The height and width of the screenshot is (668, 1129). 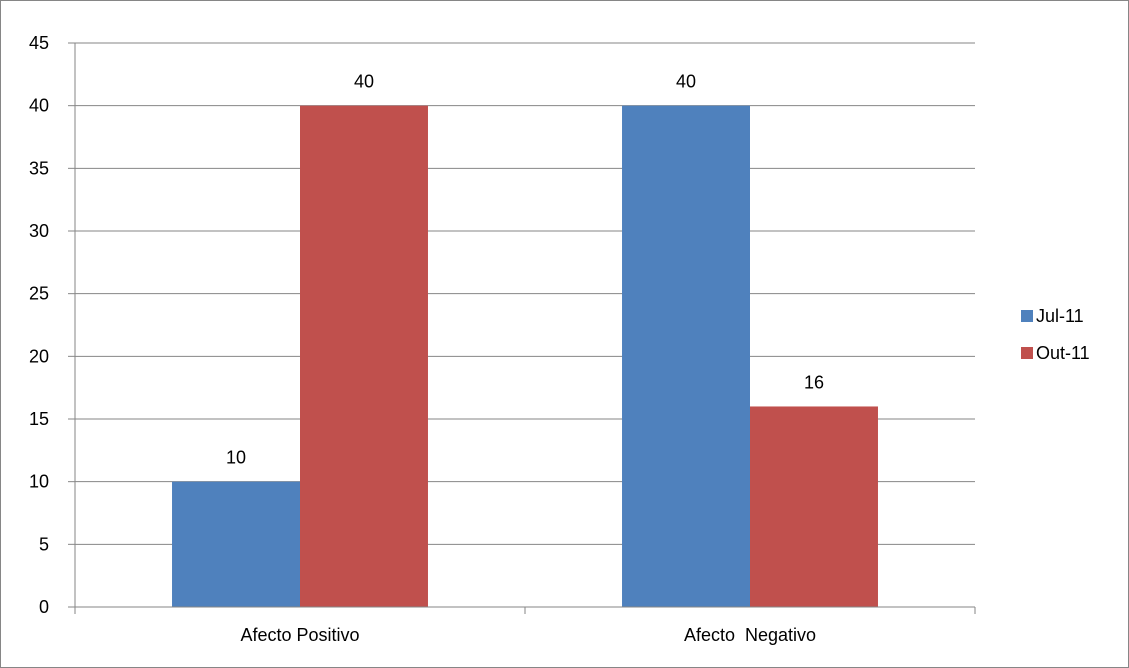 I want to click on y-tick-label: 35, so click(x=39, y=168).